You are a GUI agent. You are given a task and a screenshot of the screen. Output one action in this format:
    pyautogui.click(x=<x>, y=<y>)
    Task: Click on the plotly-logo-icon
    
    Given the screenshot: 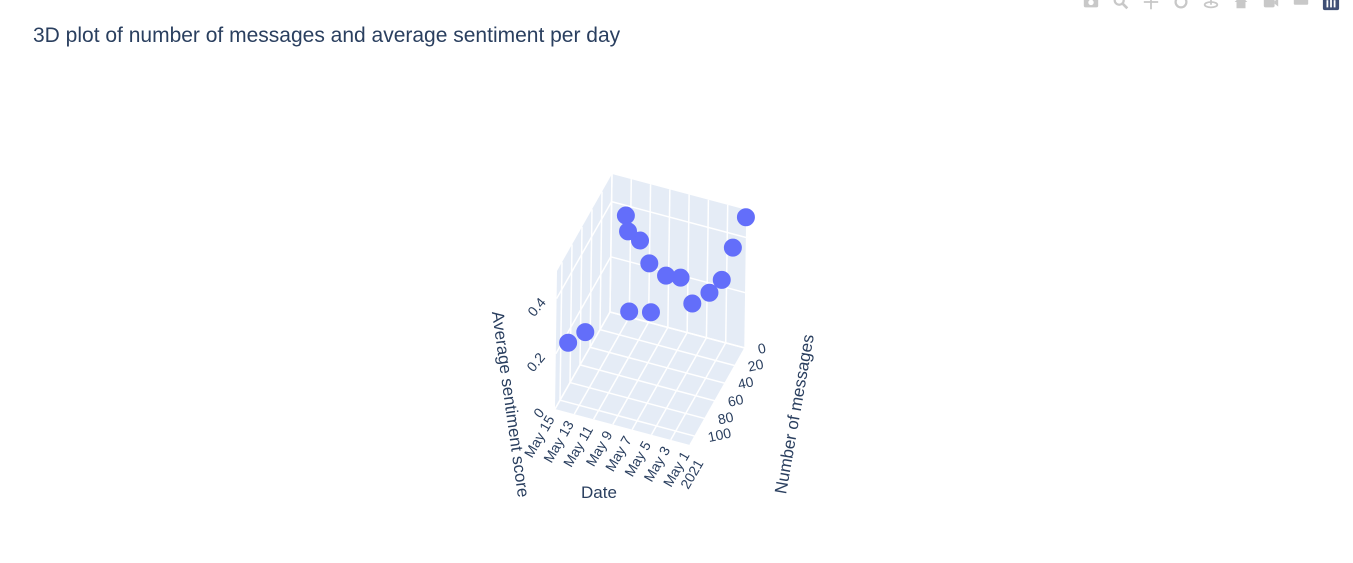 What is the action you would take?
    pyautogui.click(x=1331, y=6)
    